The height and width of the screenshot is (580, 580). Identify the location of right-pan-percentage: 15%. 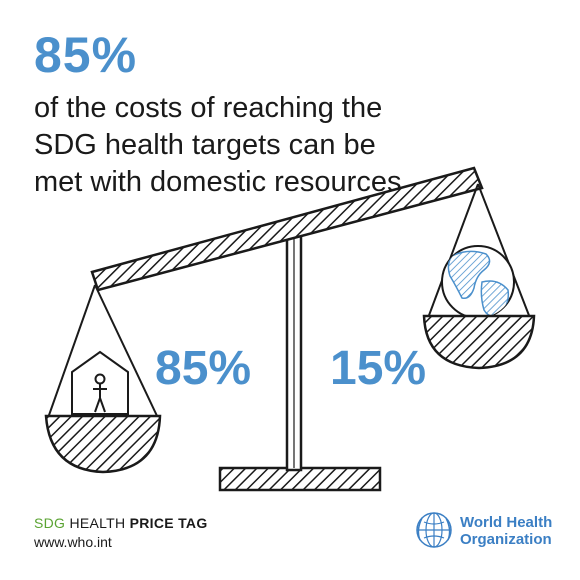
(378, 368).